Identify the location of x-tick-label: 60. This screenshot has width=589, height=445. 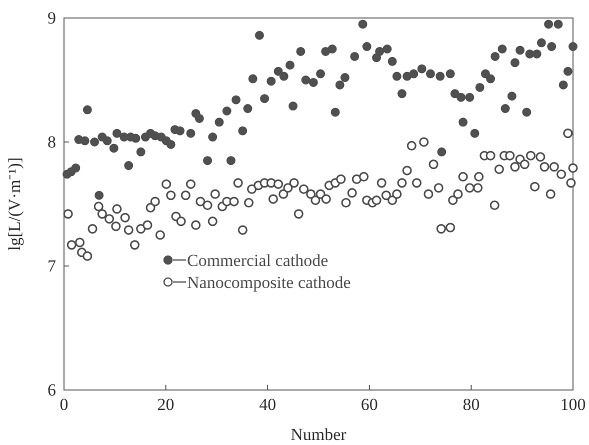
(369, 404).